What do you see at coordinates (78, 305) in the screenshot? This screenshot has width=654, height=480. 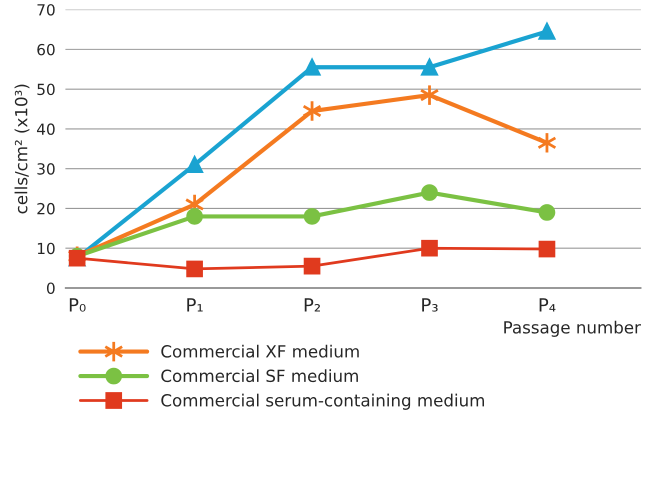 I see `x-tick-label: P₀` at bounding box center [78, 305].